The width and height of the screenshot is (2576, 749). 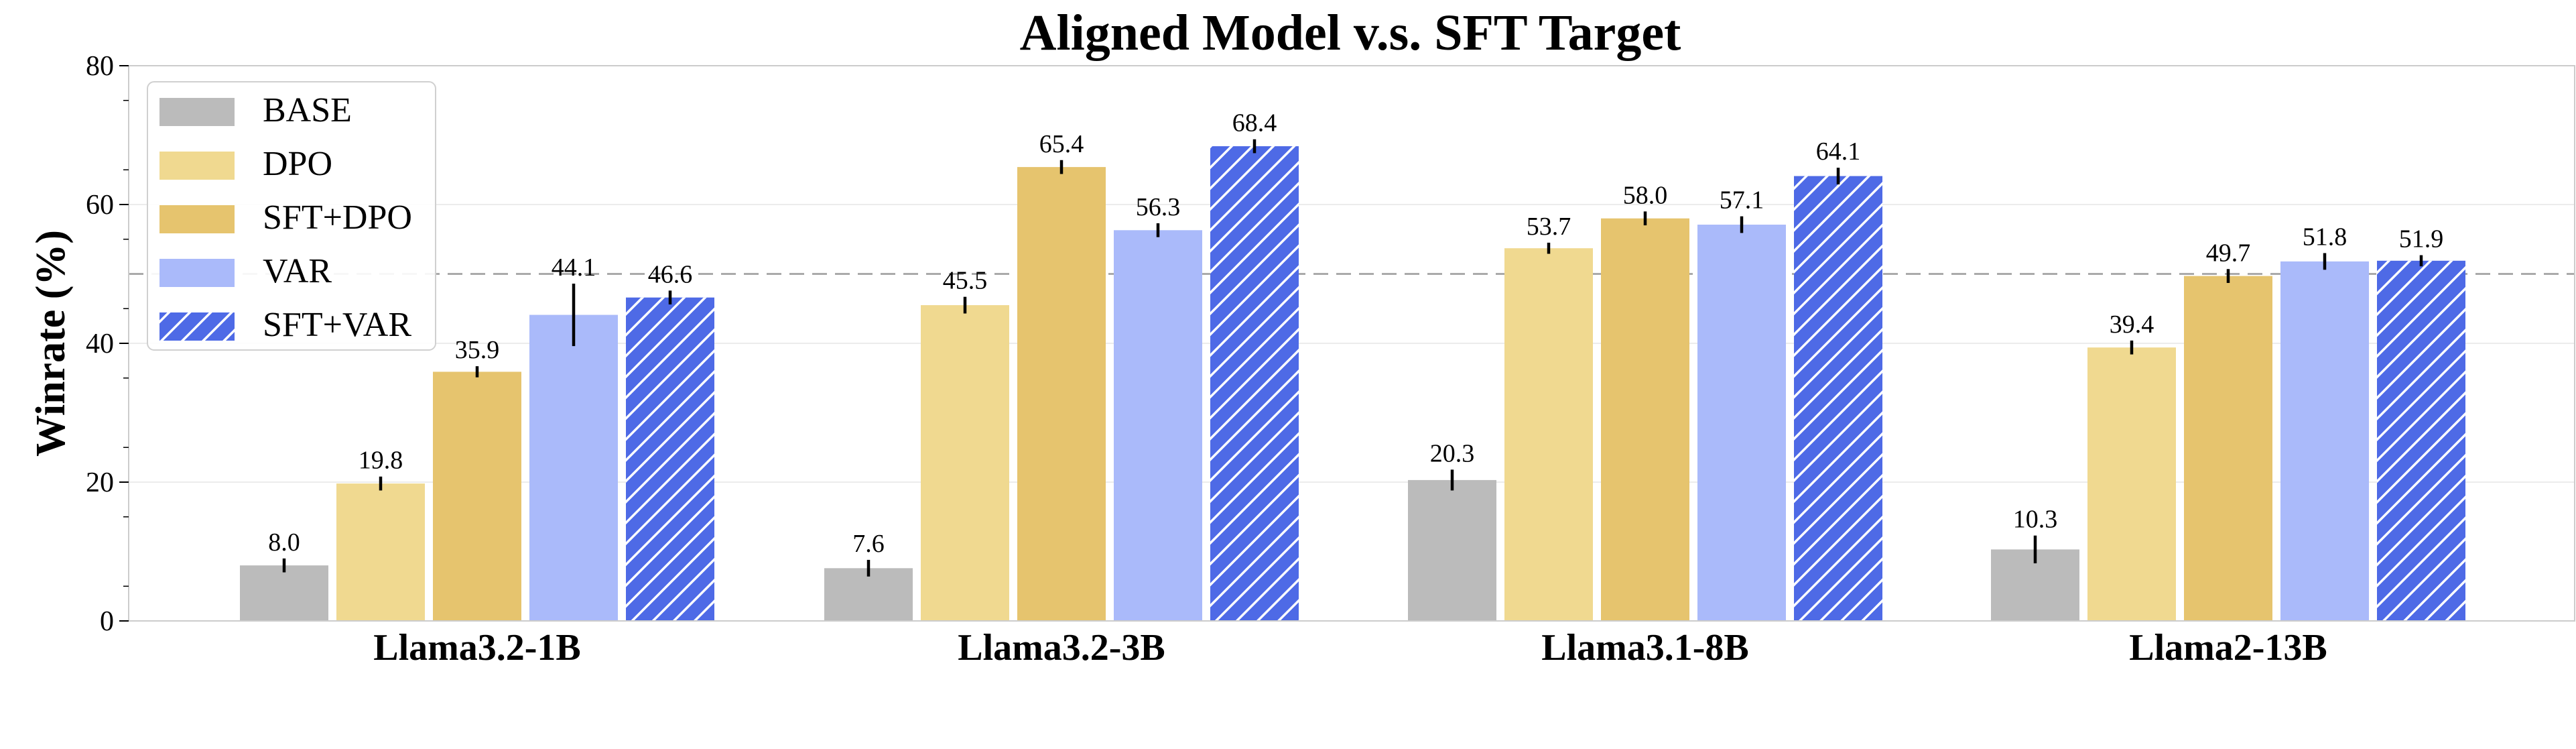 What do you see at coordinates (2132, 324) in the screenshot?
I see `bar-value-label: 39.4` at bounding box center [2132, 324].